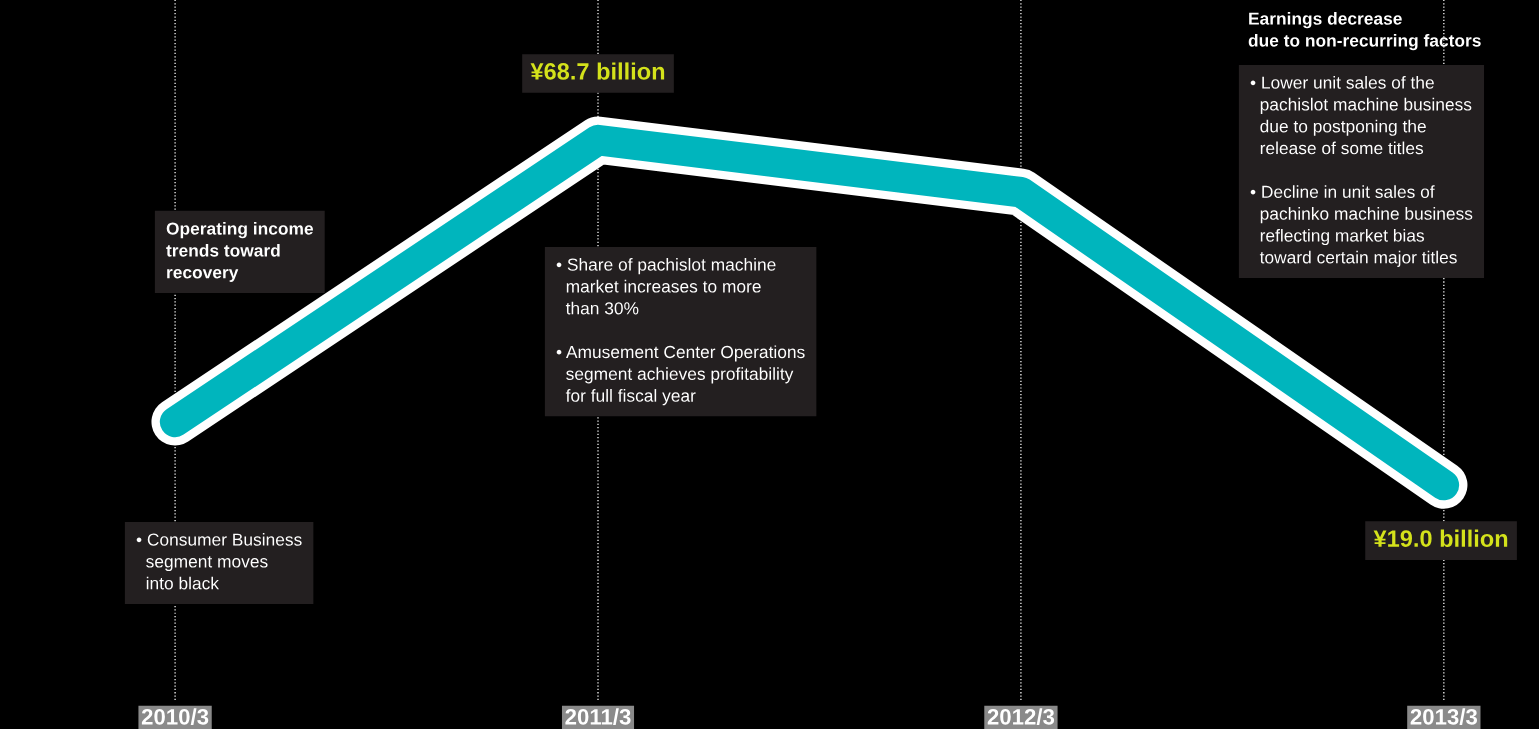 This screenshot has width=1539, height=729. Describe the element at coordinates (1440, 538) in the screenshot. I see `data-label: ¥19.0 billion` at that location.